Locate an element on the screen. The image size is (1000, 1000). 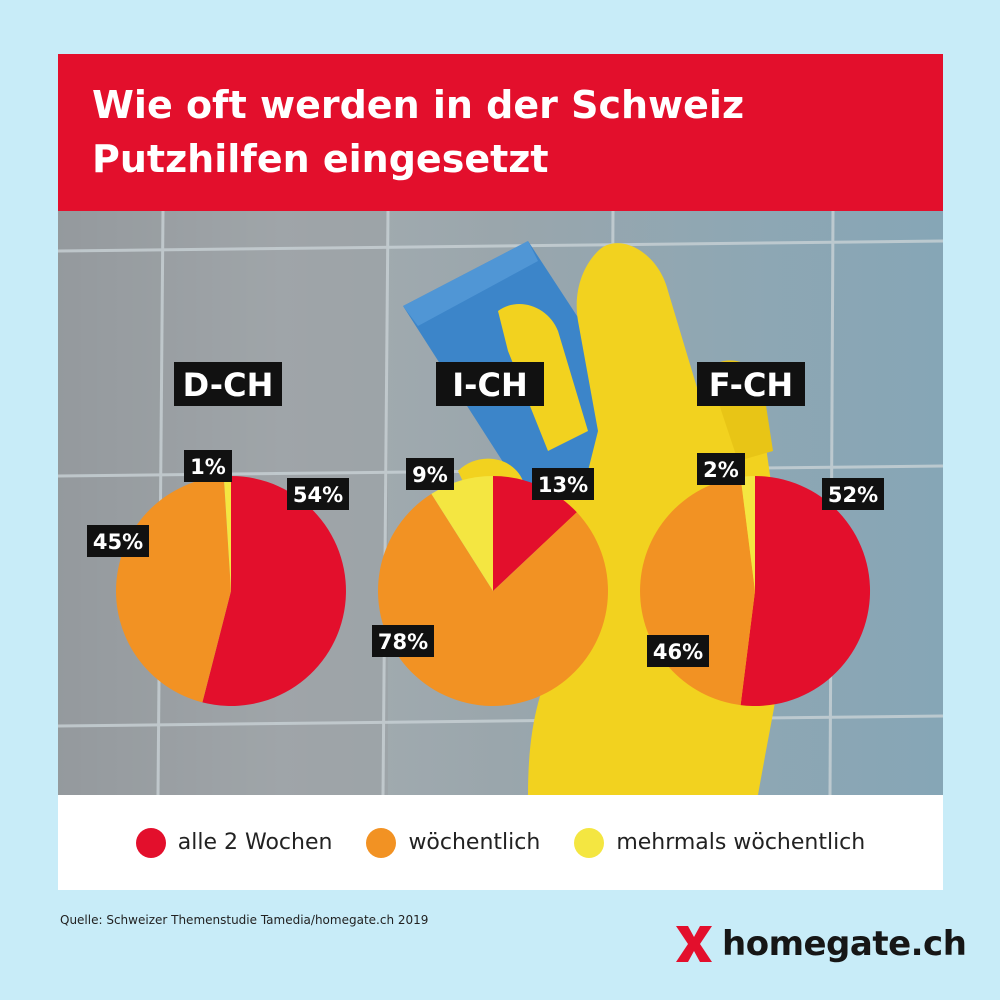
legend-item-woechentlich: wöchentlich is located at coordinates (453, 842).